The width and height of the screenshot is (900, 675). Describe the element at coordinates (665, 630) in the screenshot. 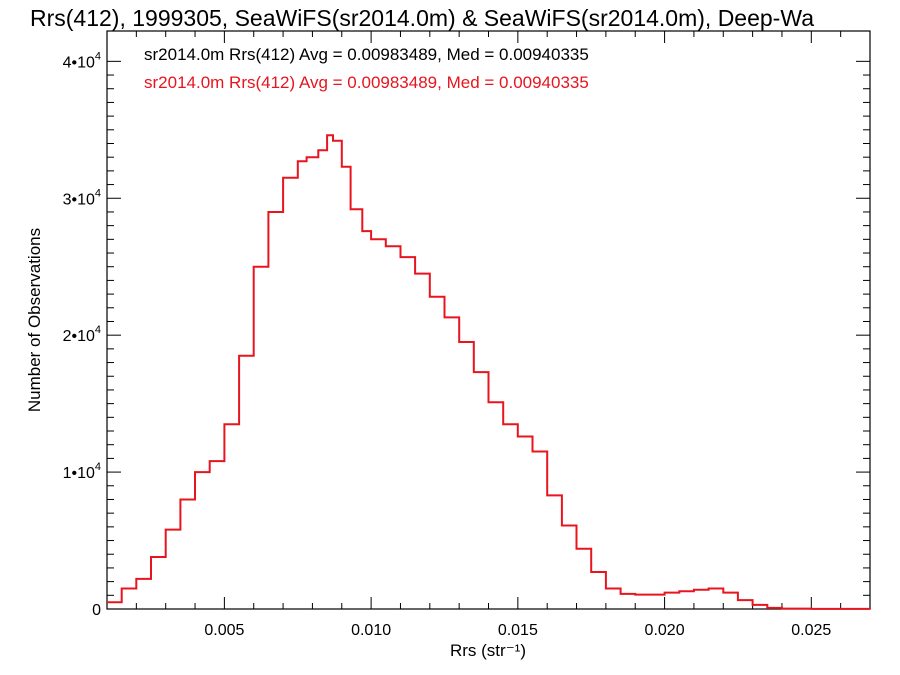

I see `x-tick-label: 0.020` at that location.